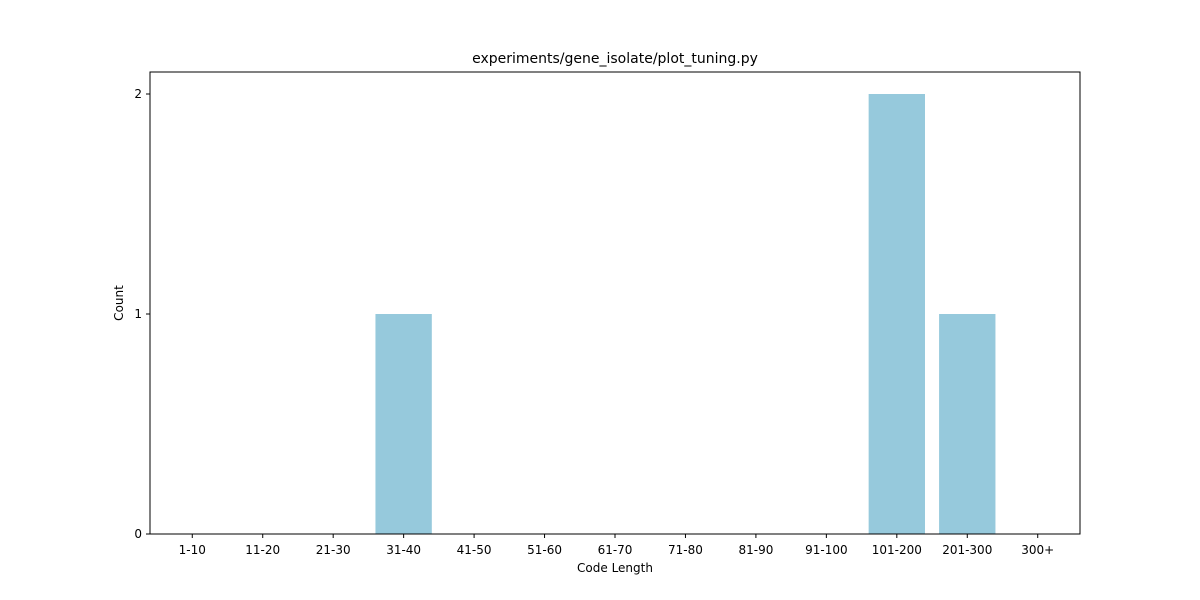  What do you see at coordinates (333, 550) in the screenshot?
I see `x-tick-label: 21-30` at bounding box center [333, 550].